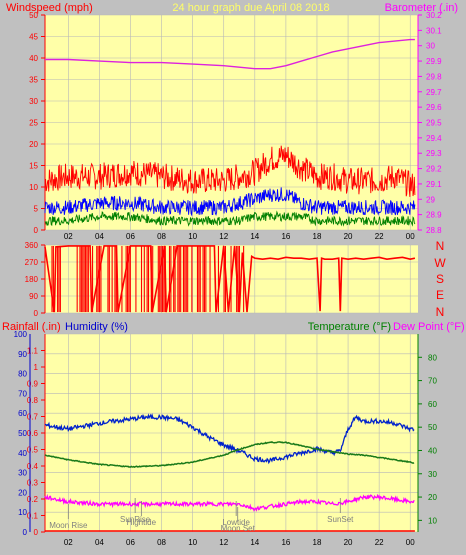 The height and width of the screenshot is (555, 466). Describe the element at coordinates (33, 80) in the screenshot. I see `windspeed-tick-label: 35` at that location.